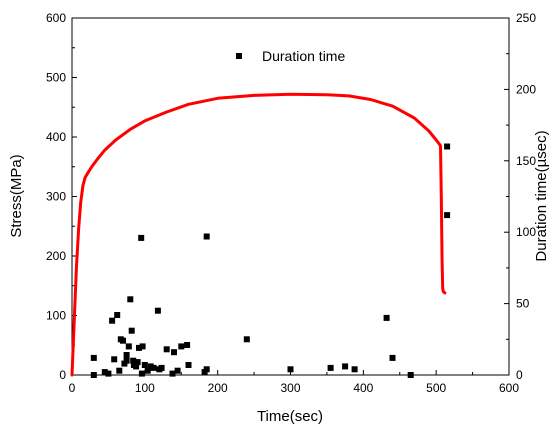  Describe the element at coordinates (526, 89) in the screenshot. I see `y2-tick-label: 200` at that location.